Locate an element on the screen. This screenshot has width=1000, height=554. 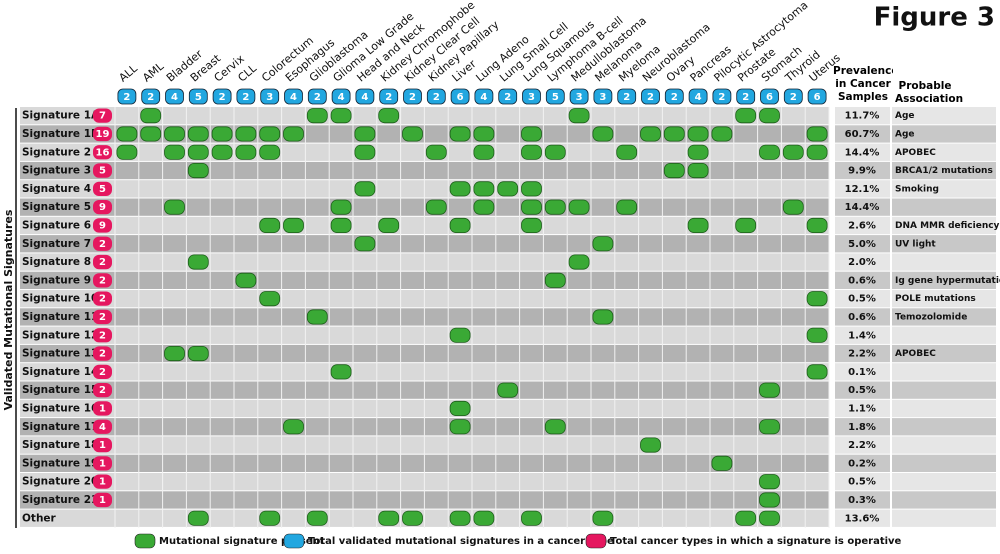
prevalence: 0.1% is located at coordinates (862, 372).